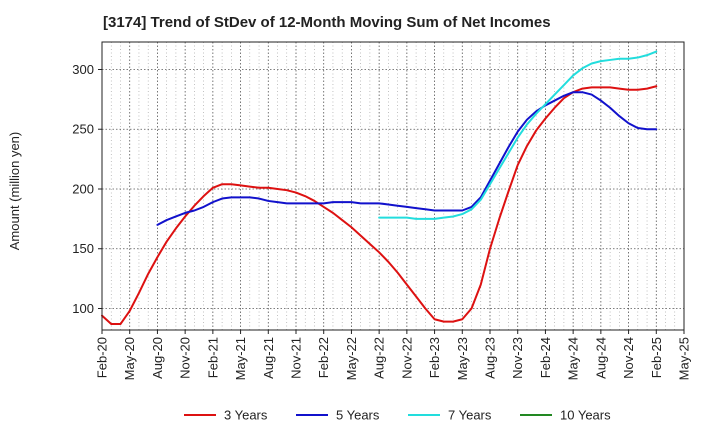 The image size is (720, 440). What do you see at coordinates (83, 188) in the screenshot?
I see `y-tick-label: 200` at bounding box center [83, 188].